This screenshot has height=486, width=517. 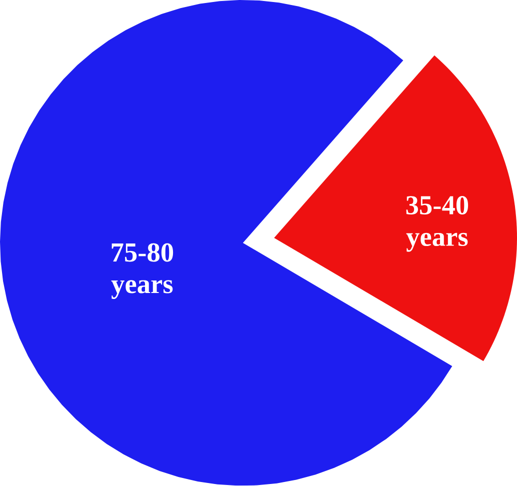 What do you see at coordinates (142, 271) in the screenshot?
I see `slice-label: 75-80 years` at bounding box center [142, 271].